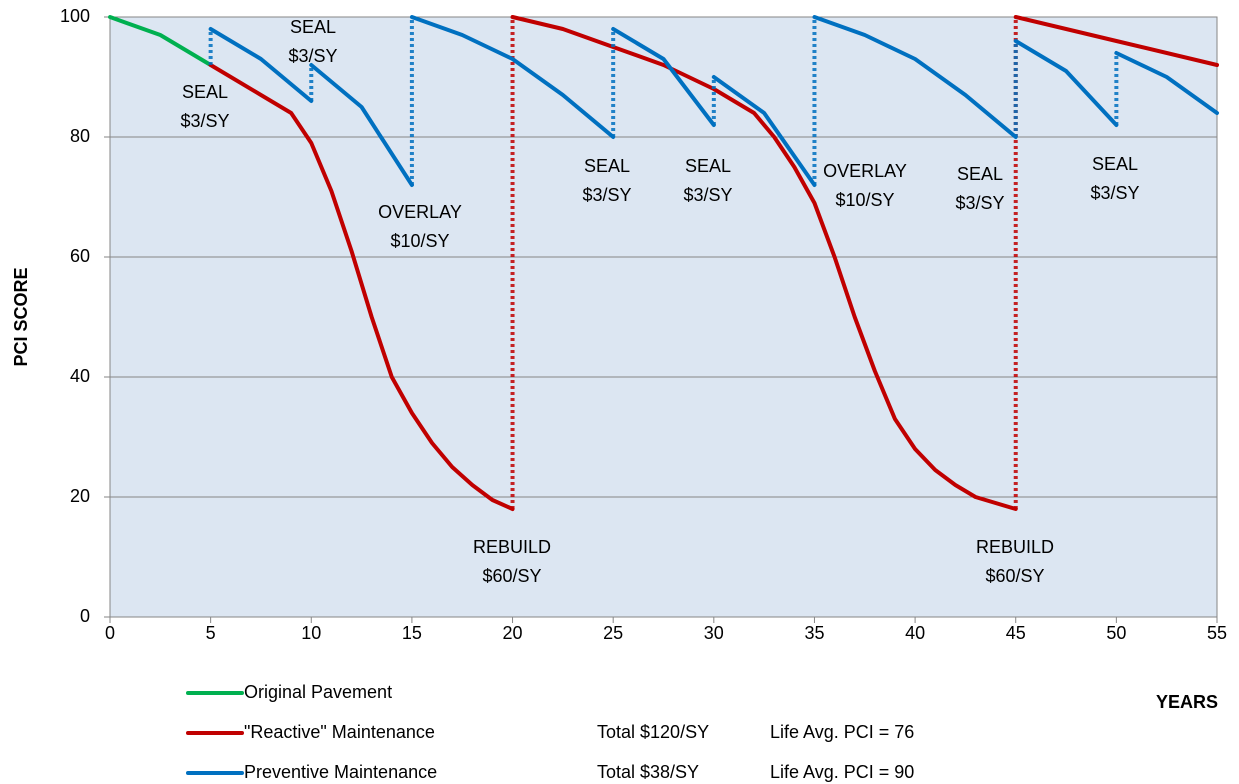 Image resolution: width=1239 pixels, height=784 pixels. I want to click on x-tick-label: 0, so click(110, 633).